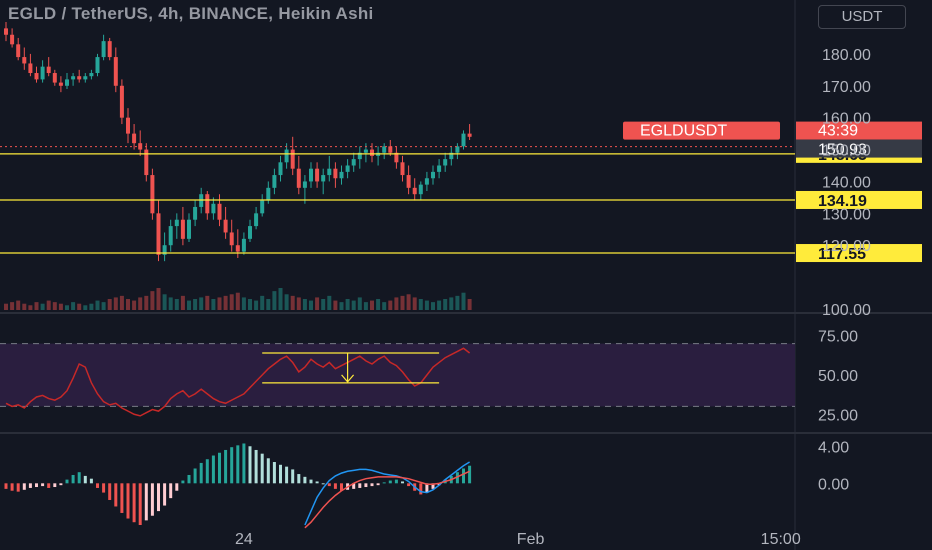 Image resolution: width=932 pixels, height=550 pixels. Describe the element at coordinates (348, 378) in the screenshot. I see `down-arrow-icon` at that location.